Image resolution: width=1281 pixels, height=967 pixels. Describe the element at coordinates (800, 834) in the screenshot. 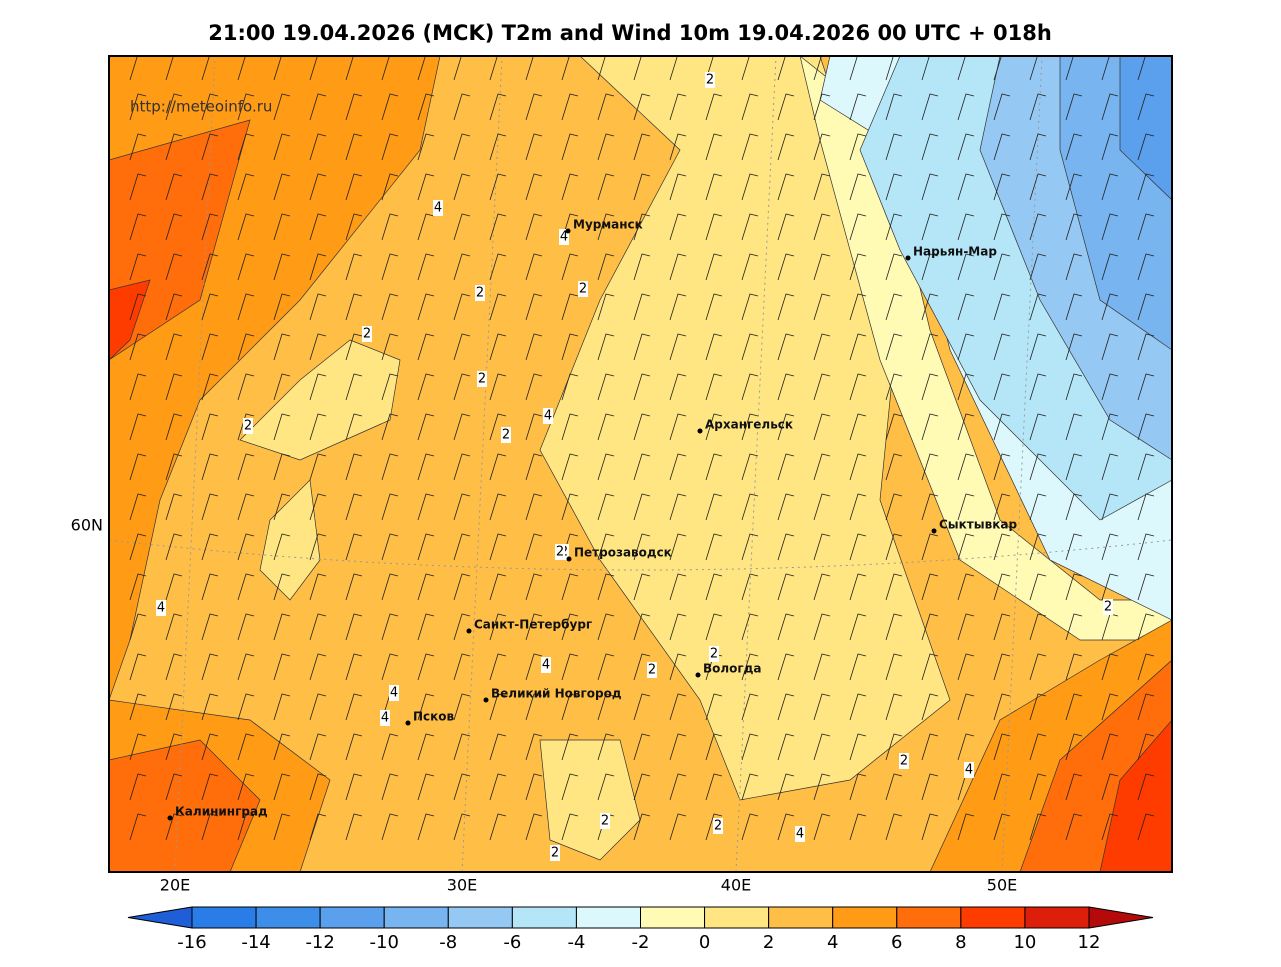

I see `contour-label: 4` at that location.